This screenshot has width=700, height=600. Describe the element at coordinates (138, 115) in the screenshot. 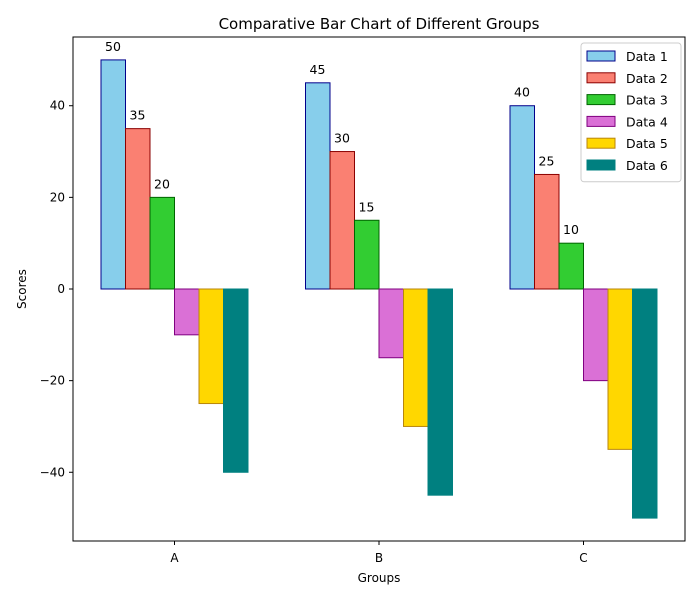

I see `data-label: 35` at that location.